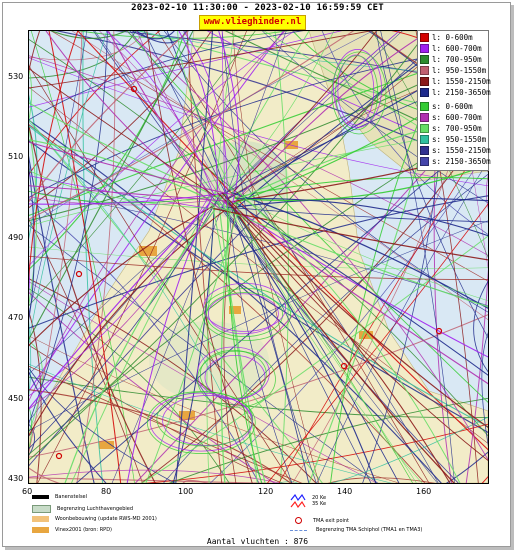 The width and height of the screenshot is (515, 550). I want to click on site-link: www.vlieghinder.nl, so click(252, 22).